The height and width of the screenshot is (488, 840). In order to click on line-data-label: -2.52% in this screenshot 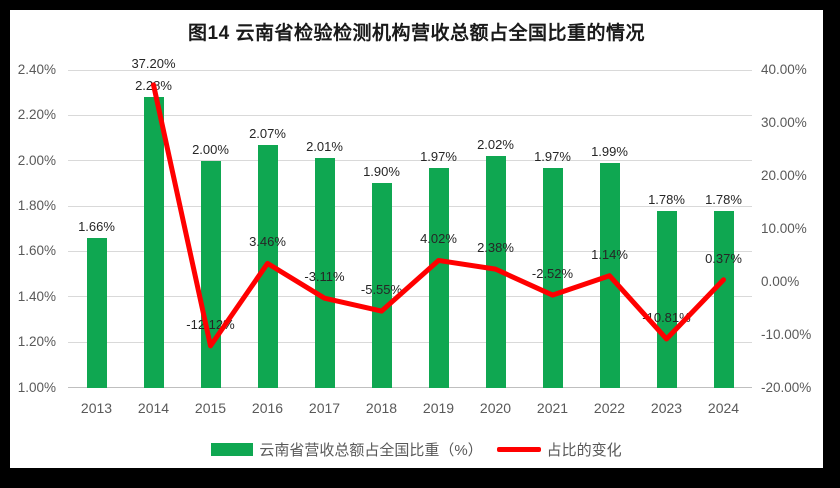, I will do `click(552, 274)`.